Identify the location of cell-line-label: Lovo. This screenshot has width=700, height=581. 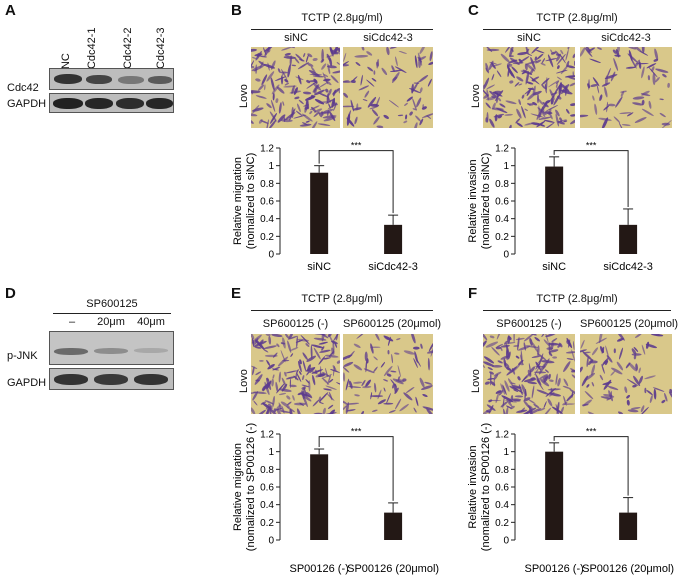
(244, 381).